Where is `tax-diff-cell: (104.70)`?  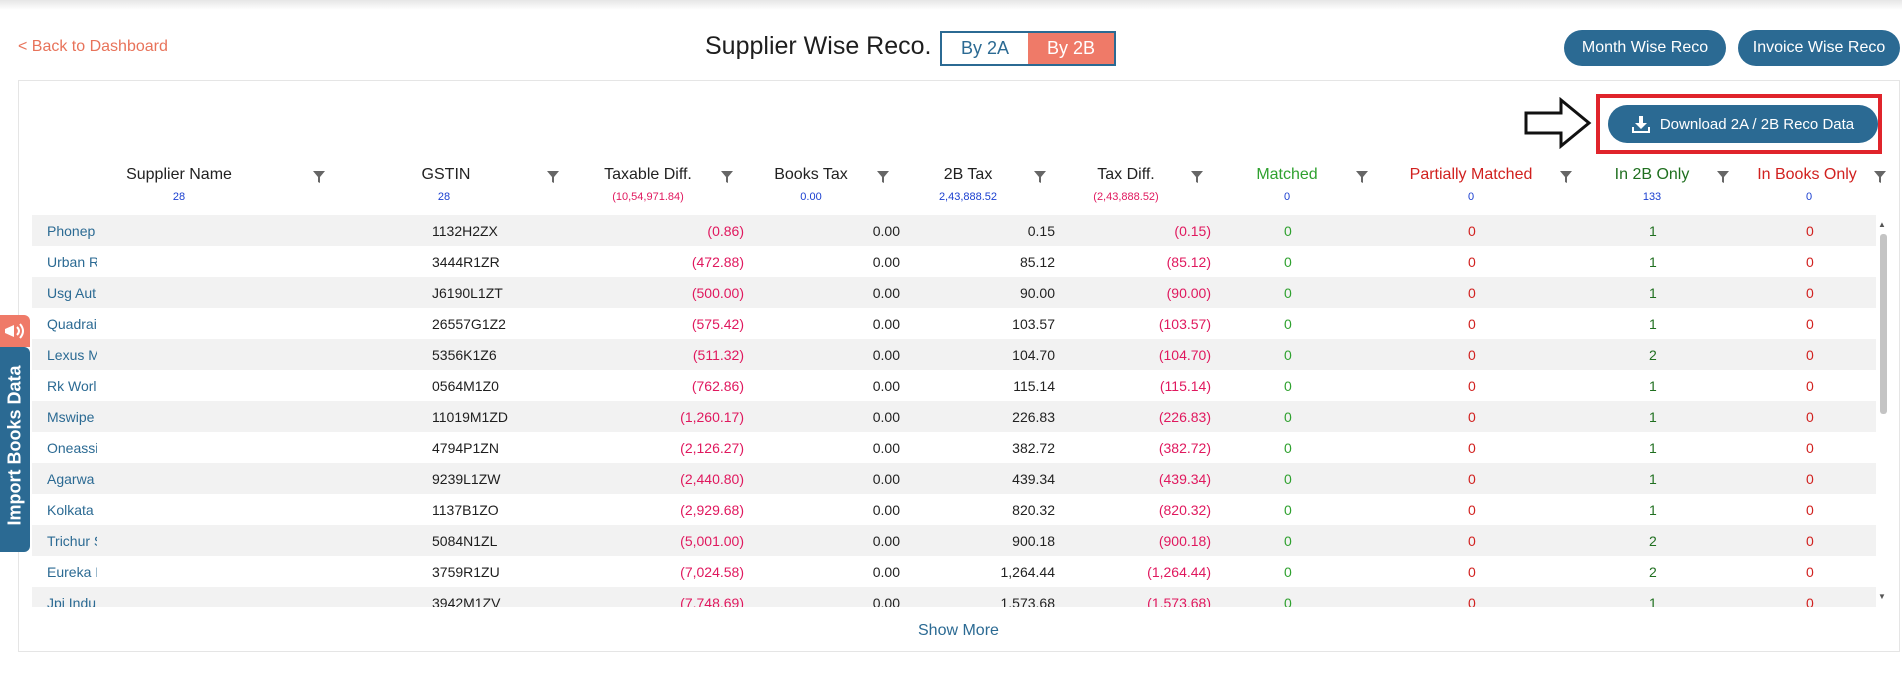 tax-diff-cell: (104.70) is located at coordinates (1184, 355).